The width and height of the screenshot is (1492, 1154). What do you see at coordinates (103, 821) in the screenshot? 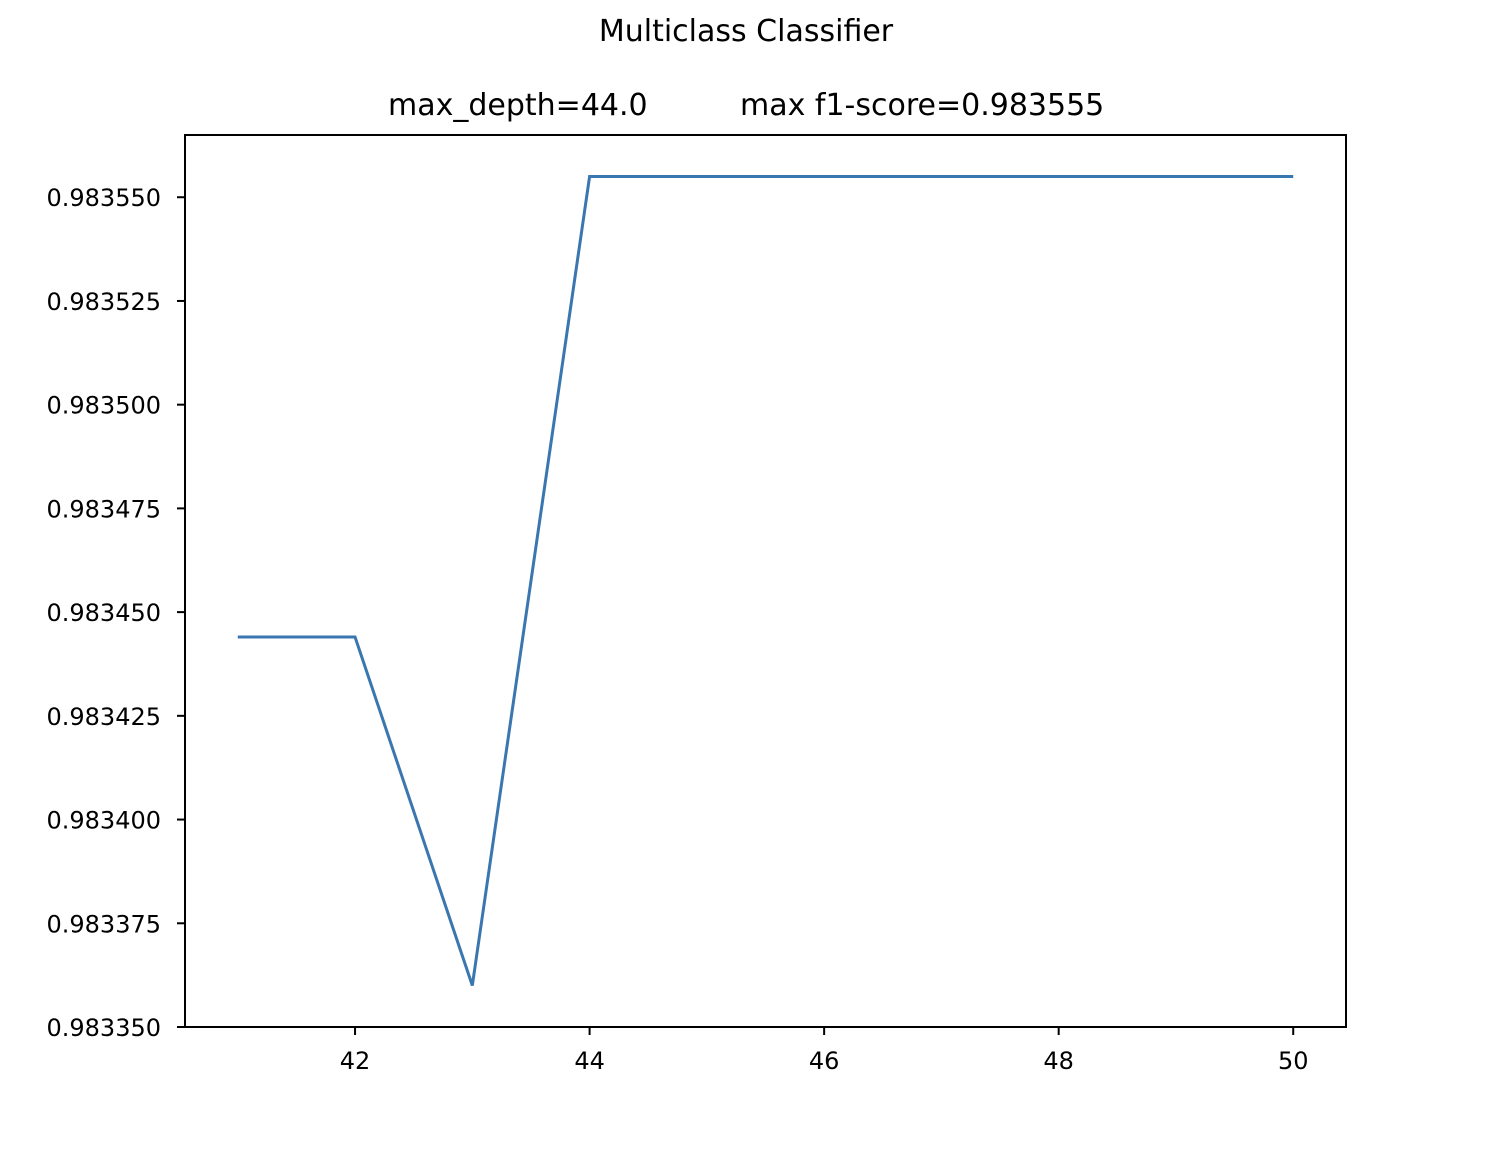
I see `y-tick-label: 0.983400` at bounding box center [103, 821].